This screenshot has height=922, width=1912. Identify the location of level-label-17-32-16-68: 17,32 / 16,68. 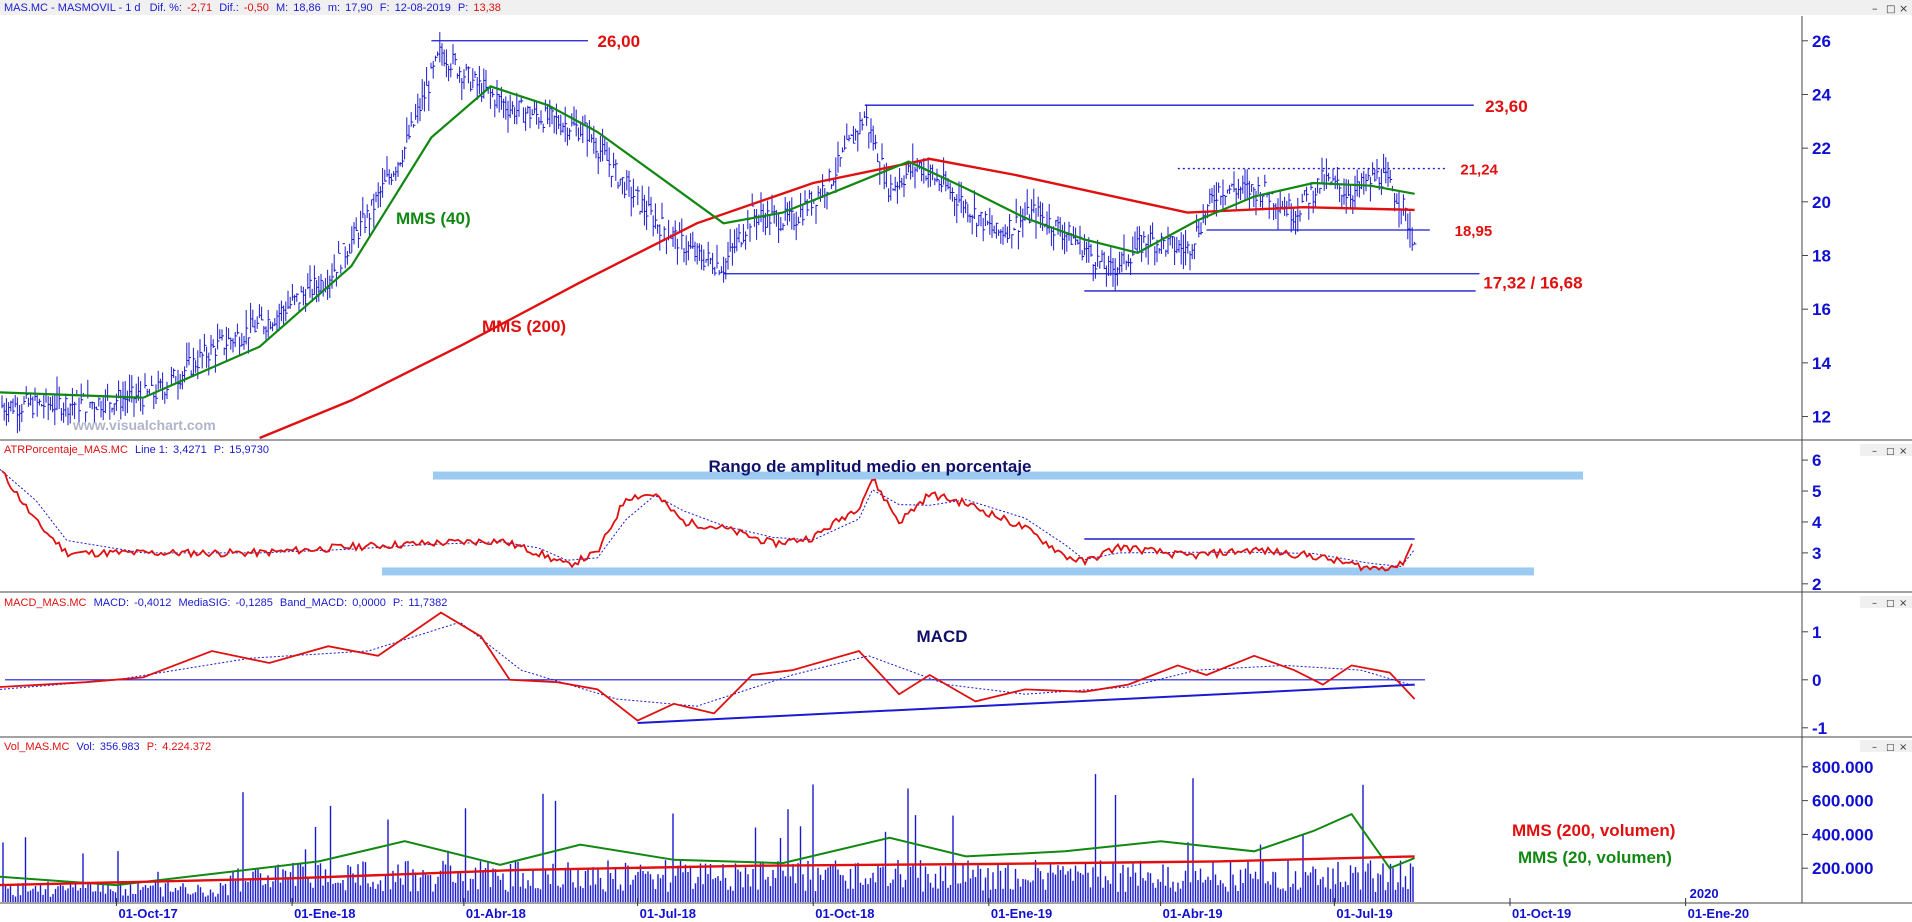
(1532, 282).